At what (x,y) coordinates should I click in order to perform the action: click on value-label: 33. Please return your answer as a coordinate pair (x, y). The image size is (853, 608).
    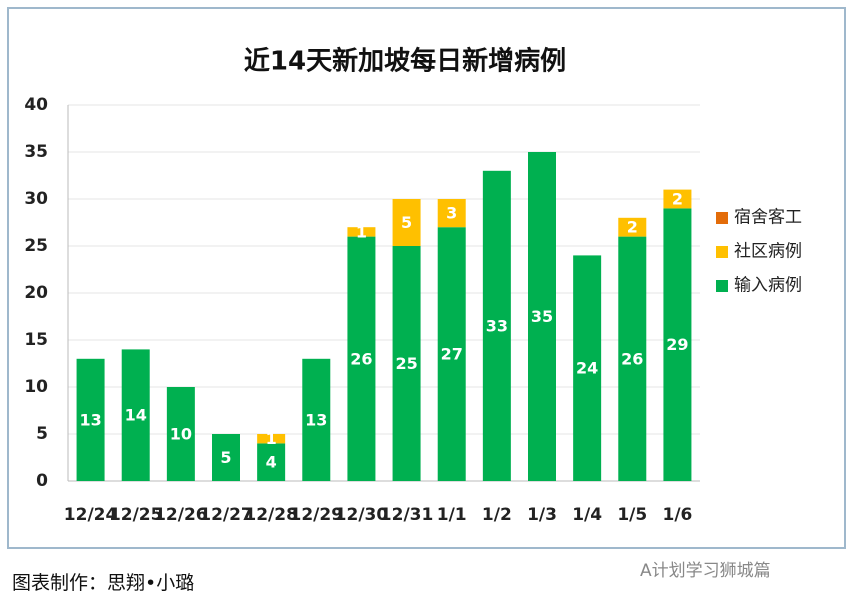
    Looking at the image, I should click on (497, 325).